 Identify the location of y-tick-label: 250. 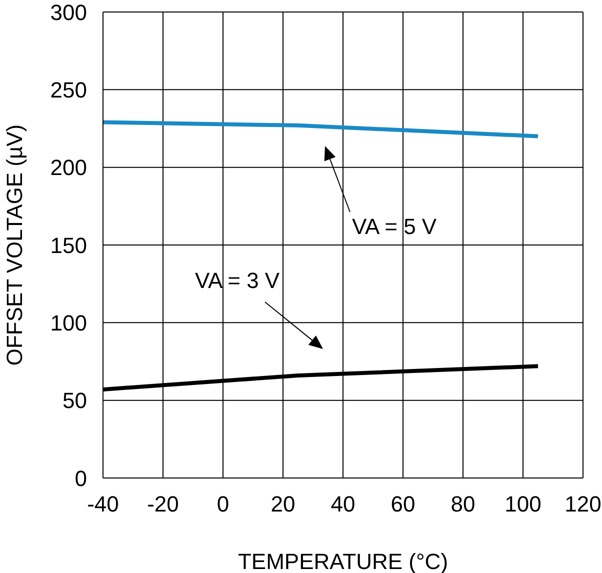
(68, 89).